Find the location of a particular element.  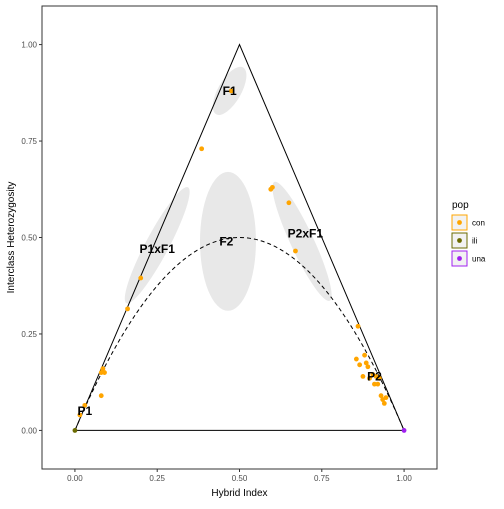

x-tick-label: 0.00 is located at coordinates (75, 478).